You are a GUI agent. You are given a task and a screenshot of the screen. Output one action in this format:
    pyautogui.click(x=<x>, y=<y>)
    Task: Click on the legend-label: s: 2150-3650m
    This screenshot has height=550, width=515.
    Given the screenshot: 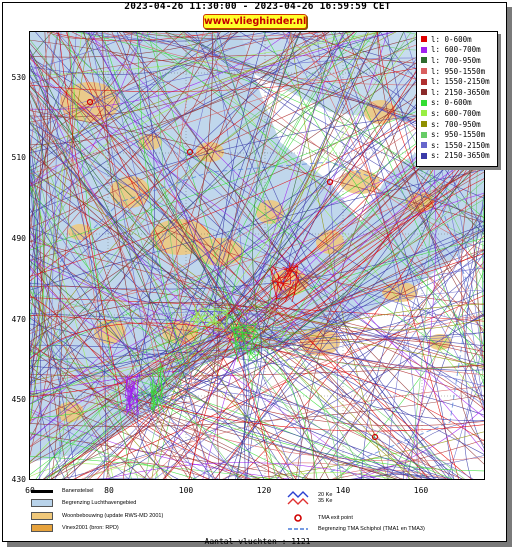 What is the action you would take?
    pyautogui.click(x=460, y=156)
    